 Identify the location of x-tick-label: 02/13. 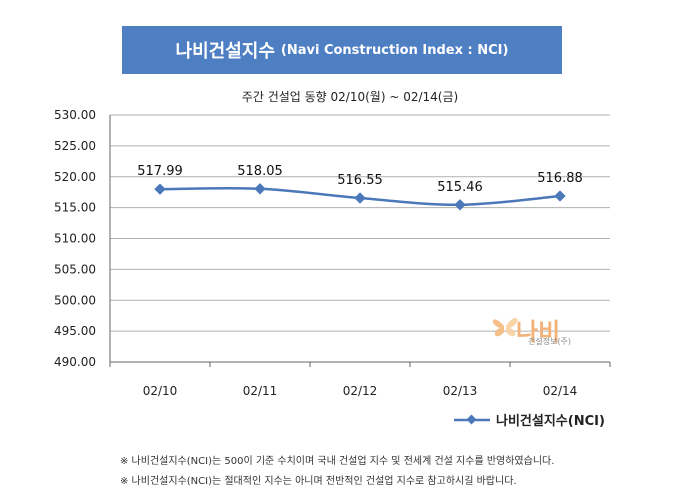
(460, 391).